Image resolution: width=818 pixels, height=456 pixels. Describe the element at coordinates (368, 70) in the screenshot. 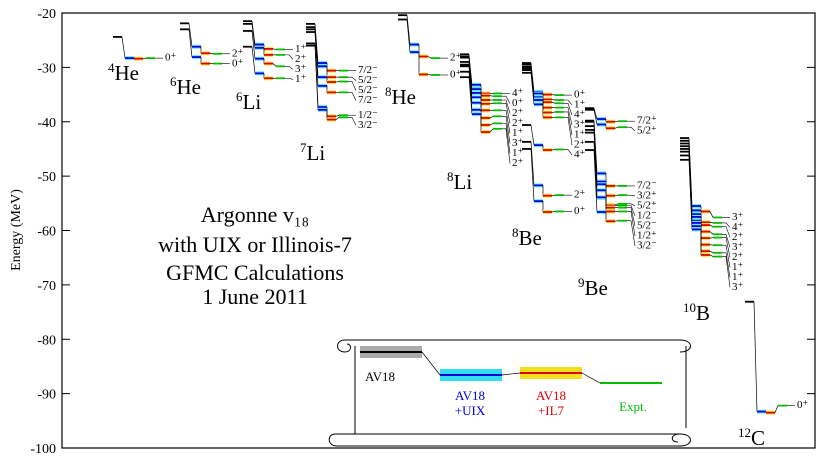

I see `spin-label: 7/2⁻` at that location.